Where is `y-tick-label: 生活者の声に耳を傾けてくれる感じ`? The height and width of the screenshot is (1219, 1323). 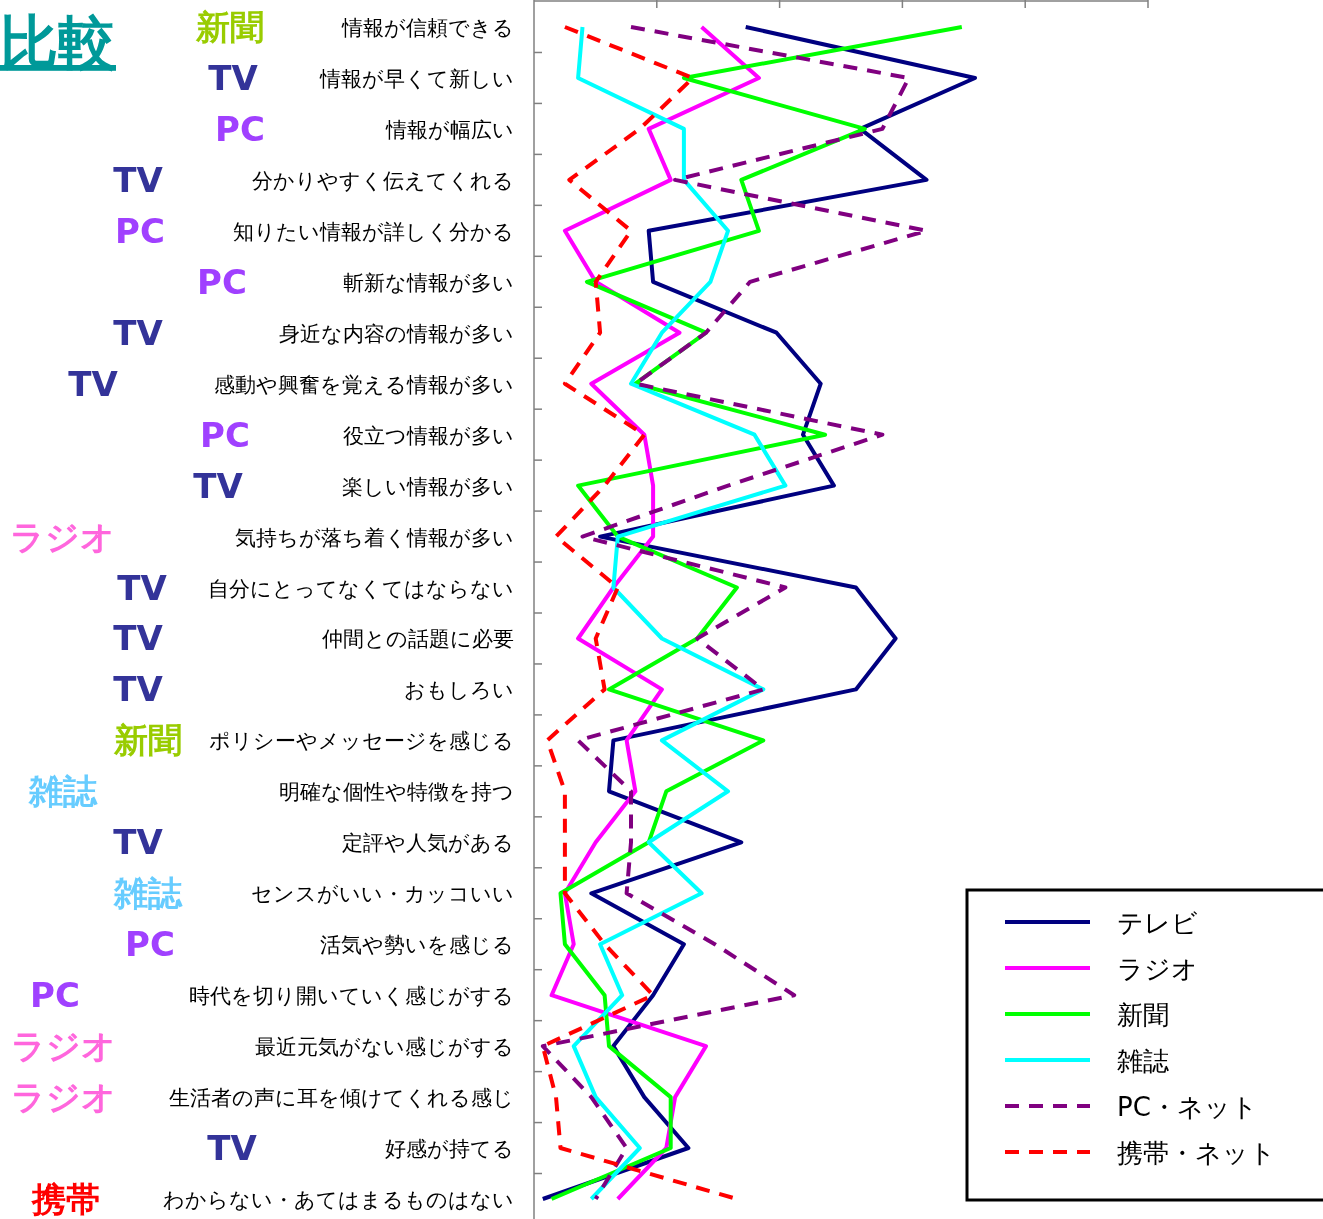
y-tick-label: 生活者の声に耳を傾けてくれる感じ is located at coordinates (341, 1098).